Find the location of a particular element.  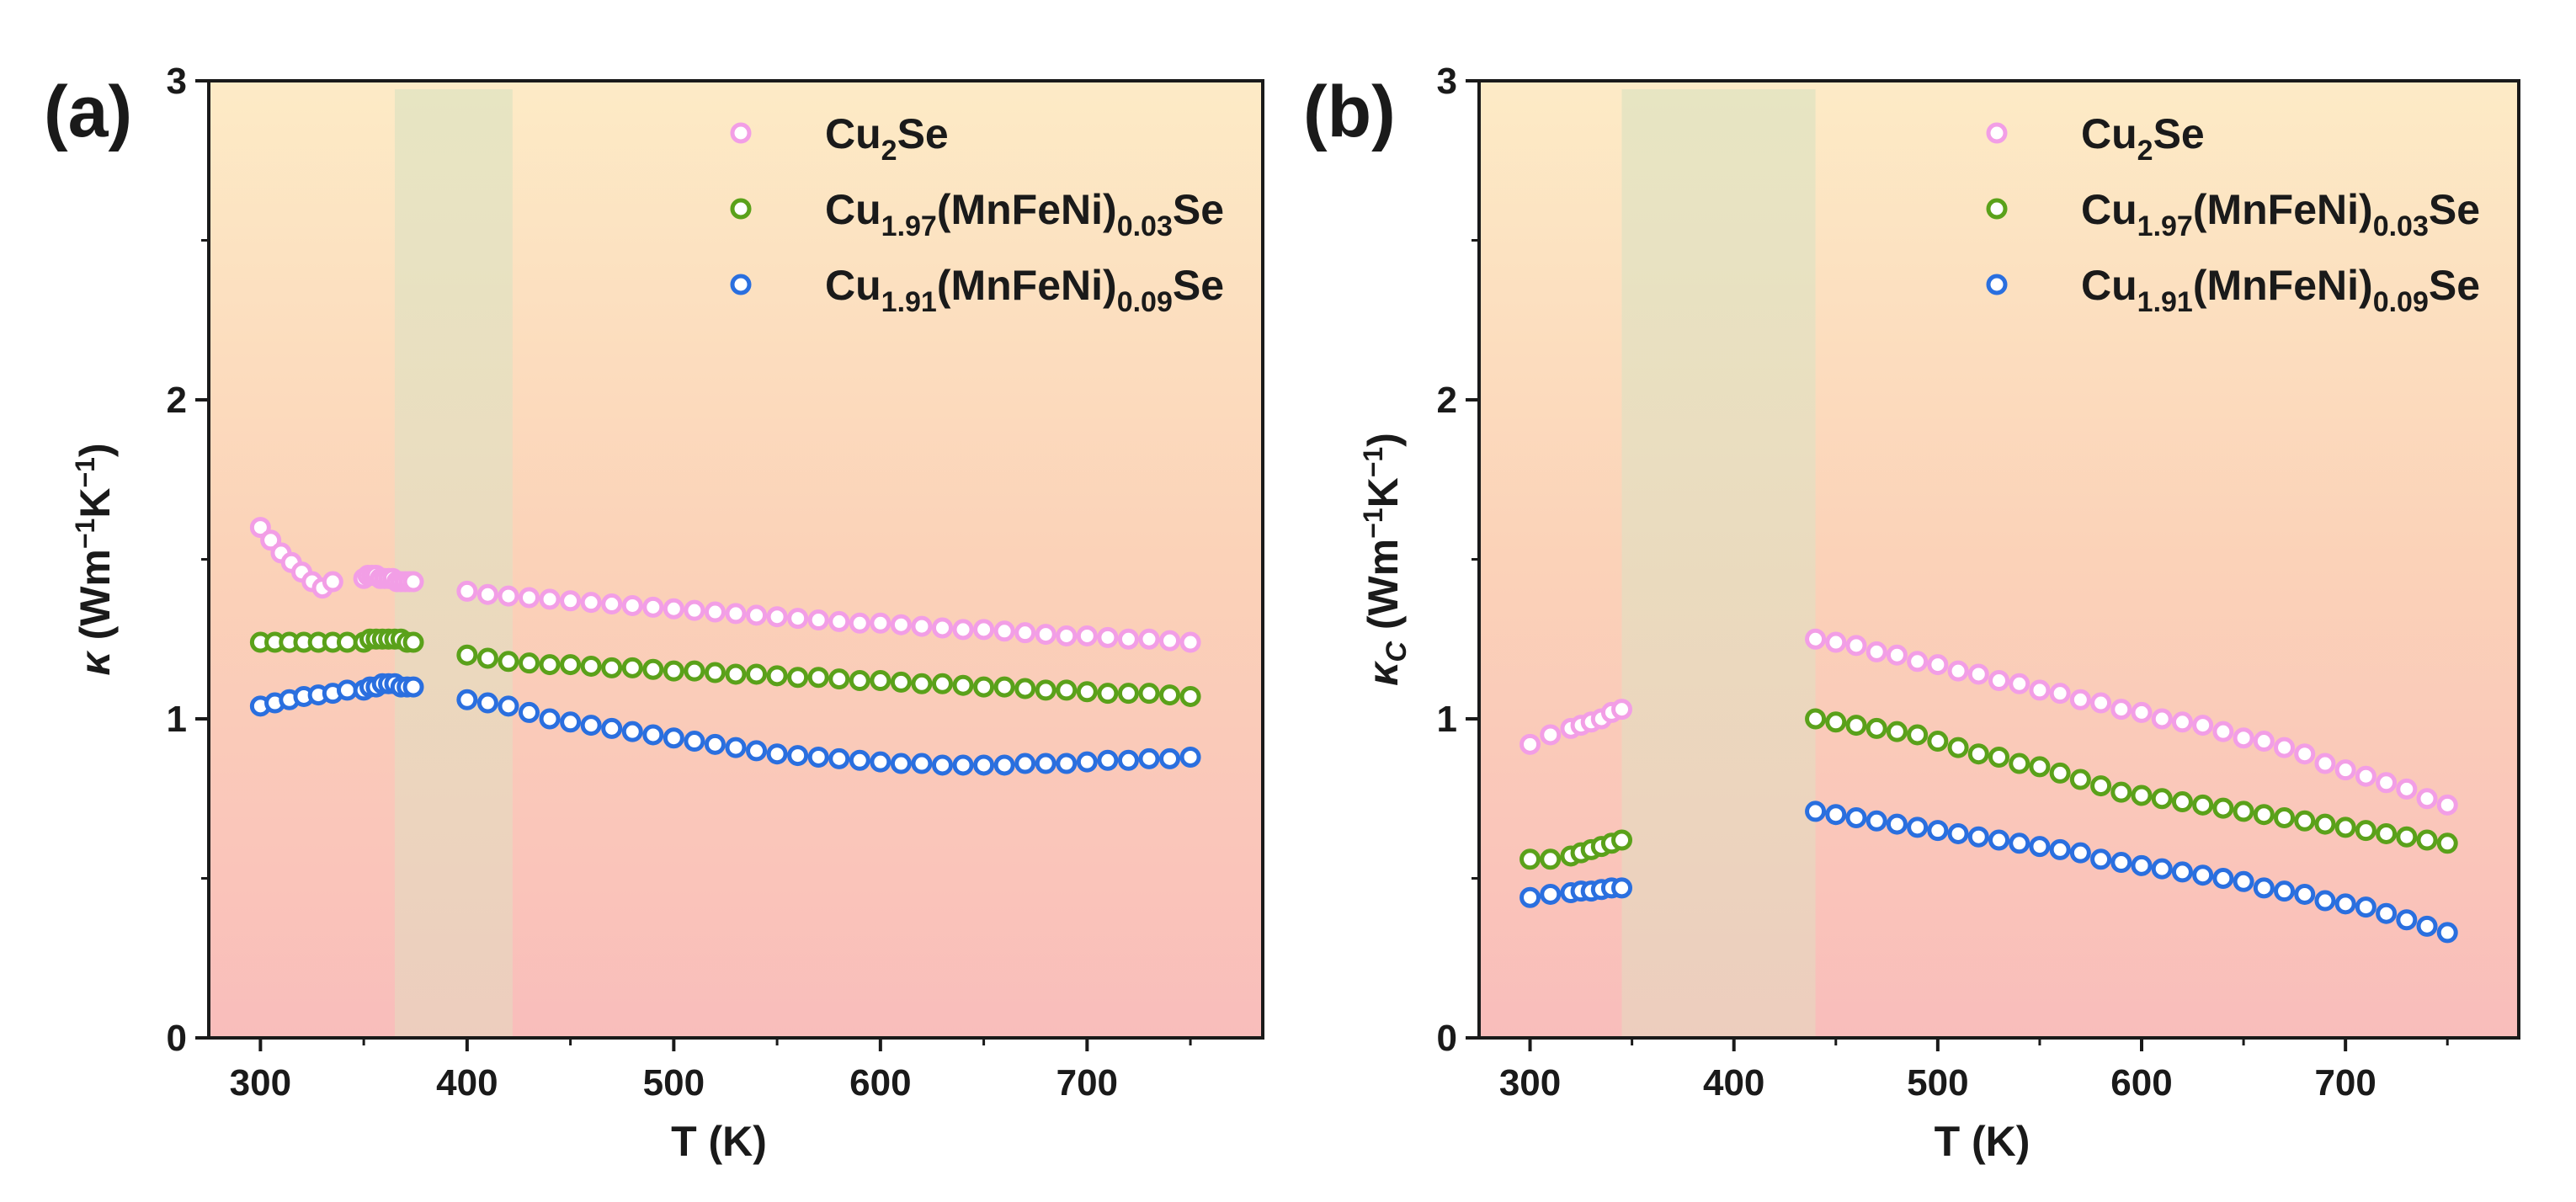

y-tick-label: 3 is located at coordinates (177, 81).